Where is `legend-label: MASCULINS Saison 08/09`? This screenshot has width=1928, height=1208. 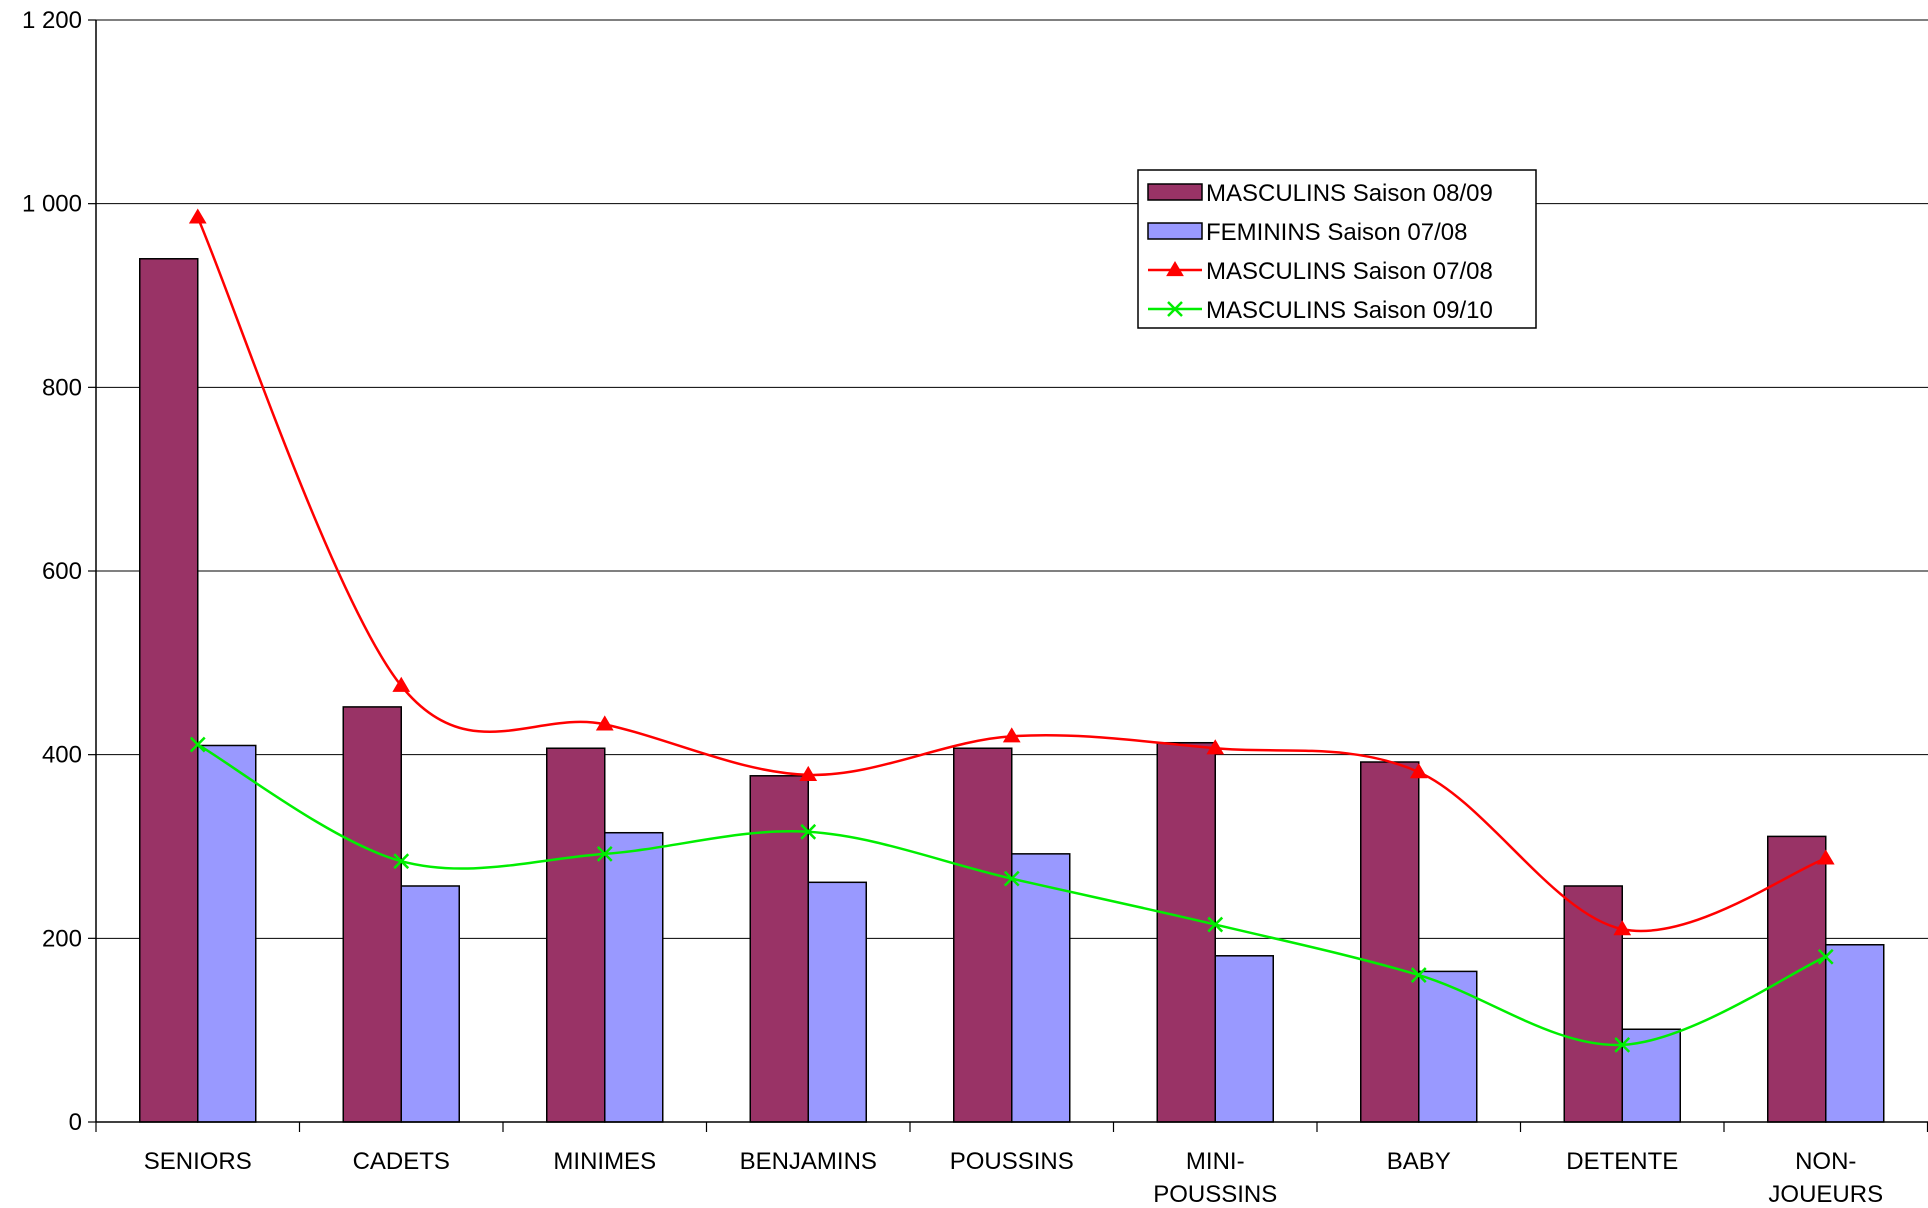
legend-label: MASCULINS Saison 08/09 is located at coordinates (1349, 193).